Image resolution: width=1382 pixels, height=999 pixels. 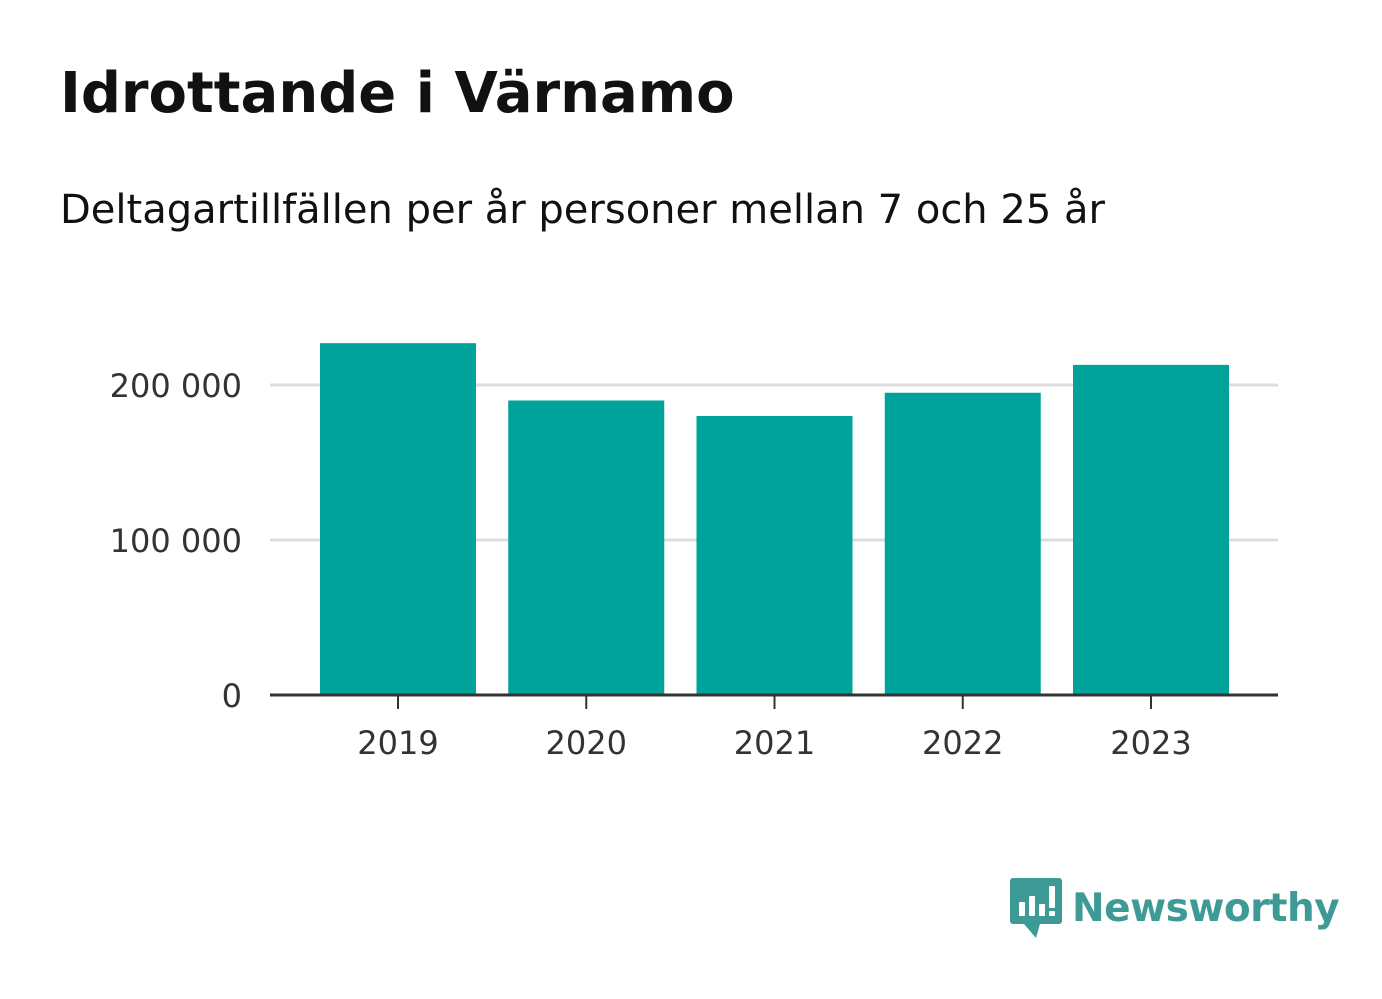 I want to click on bar-2020, so click(x=586, y=547).